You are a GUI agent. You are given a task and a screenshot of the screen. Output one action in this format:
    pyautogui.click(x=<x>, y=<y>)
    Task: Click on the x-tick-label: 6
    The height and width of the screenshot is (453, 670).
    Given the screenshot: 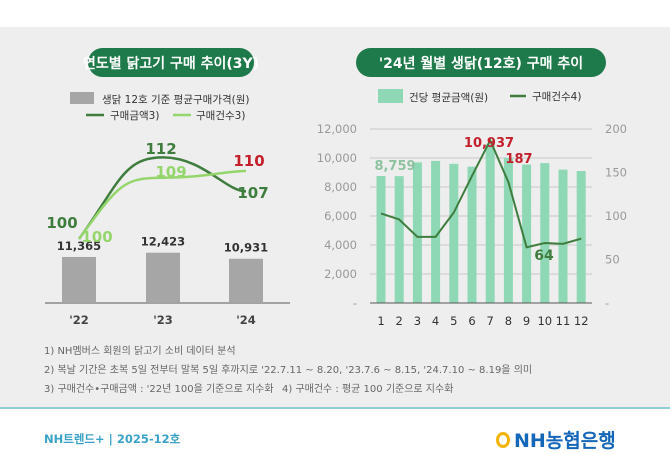 What is the action you would take?
    pyautogui.click(x=471, y=321)
    